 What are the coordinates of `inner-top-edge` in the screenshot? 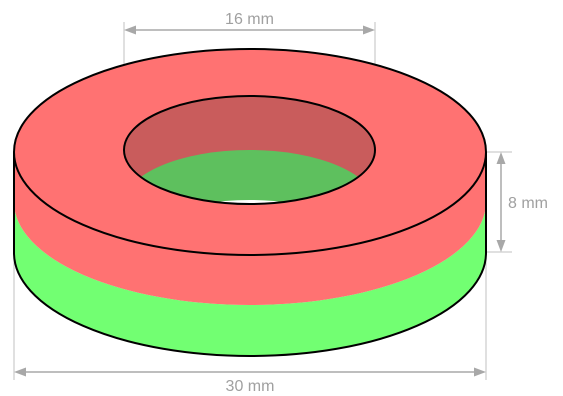 It's located at (249, 150).